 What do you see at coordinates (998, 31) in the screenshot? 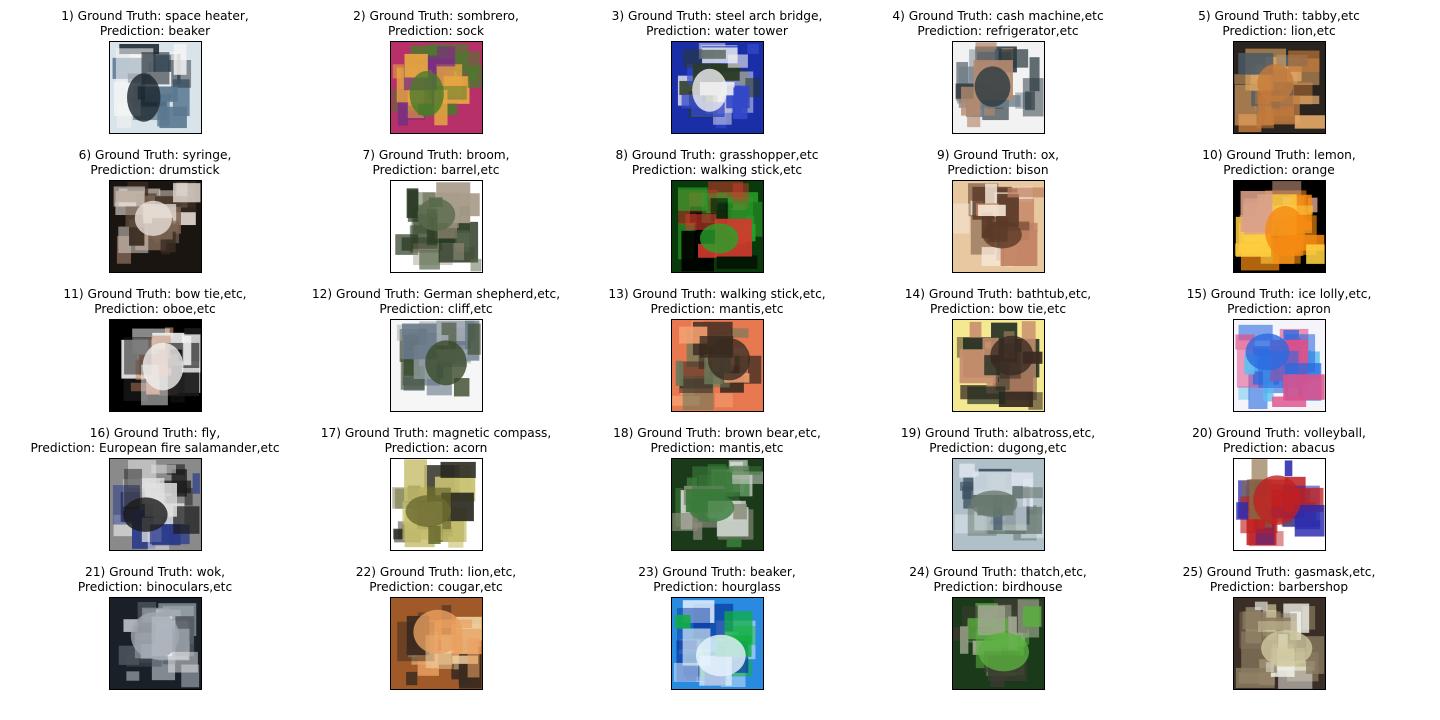
I see `prediction-label: Prediction: refrigerator,etc` at bounding box center [998, 31].